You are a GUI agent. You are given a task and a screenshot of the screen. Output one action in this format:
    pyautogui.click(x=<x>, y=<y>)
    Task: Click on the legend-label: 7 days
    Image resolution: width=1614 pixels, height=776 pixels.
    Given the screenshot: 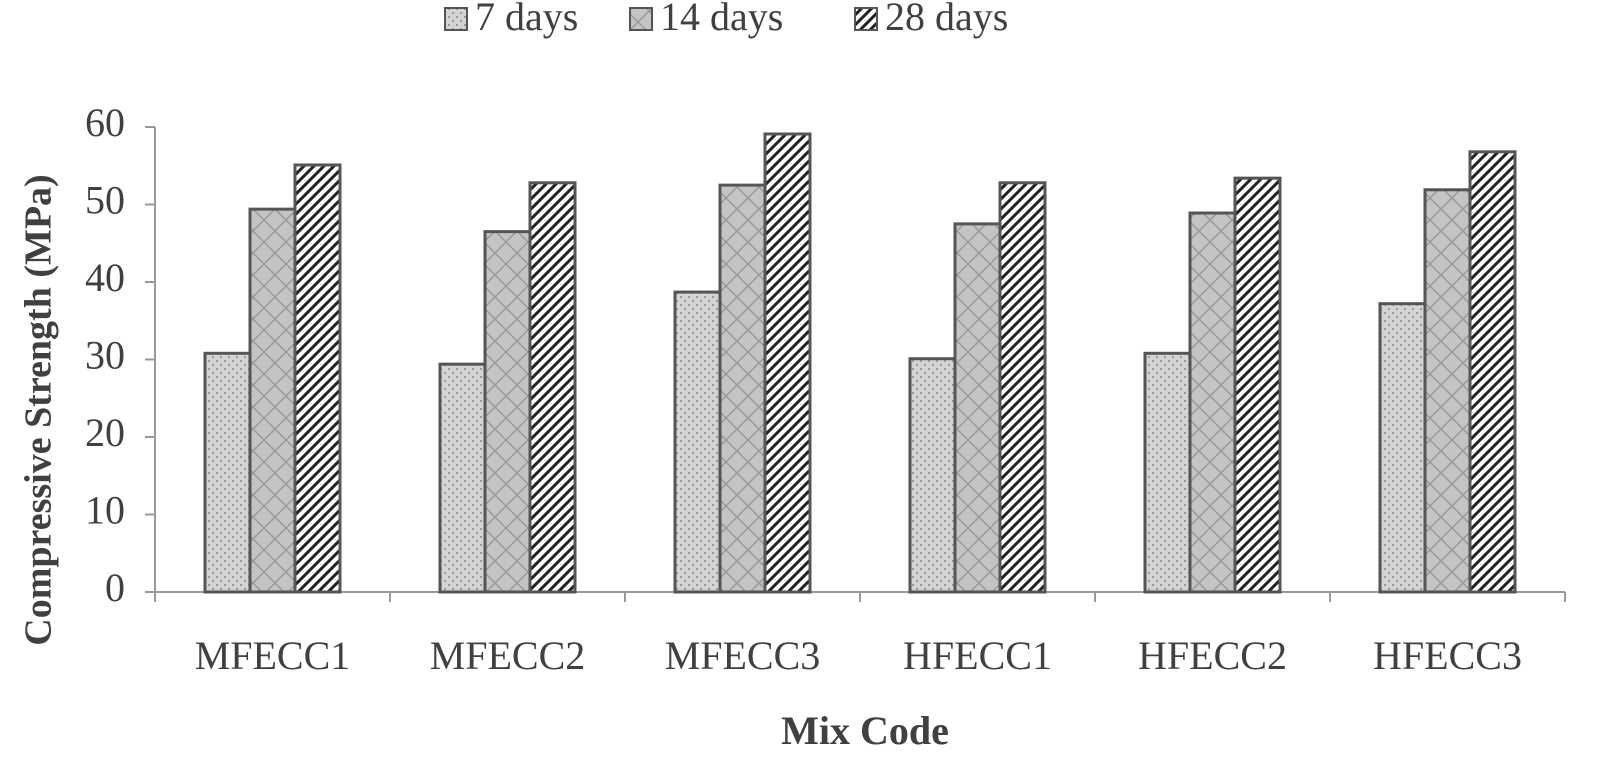 What is the action you would take?
    pyautogui.click(x=526, y=19)
    